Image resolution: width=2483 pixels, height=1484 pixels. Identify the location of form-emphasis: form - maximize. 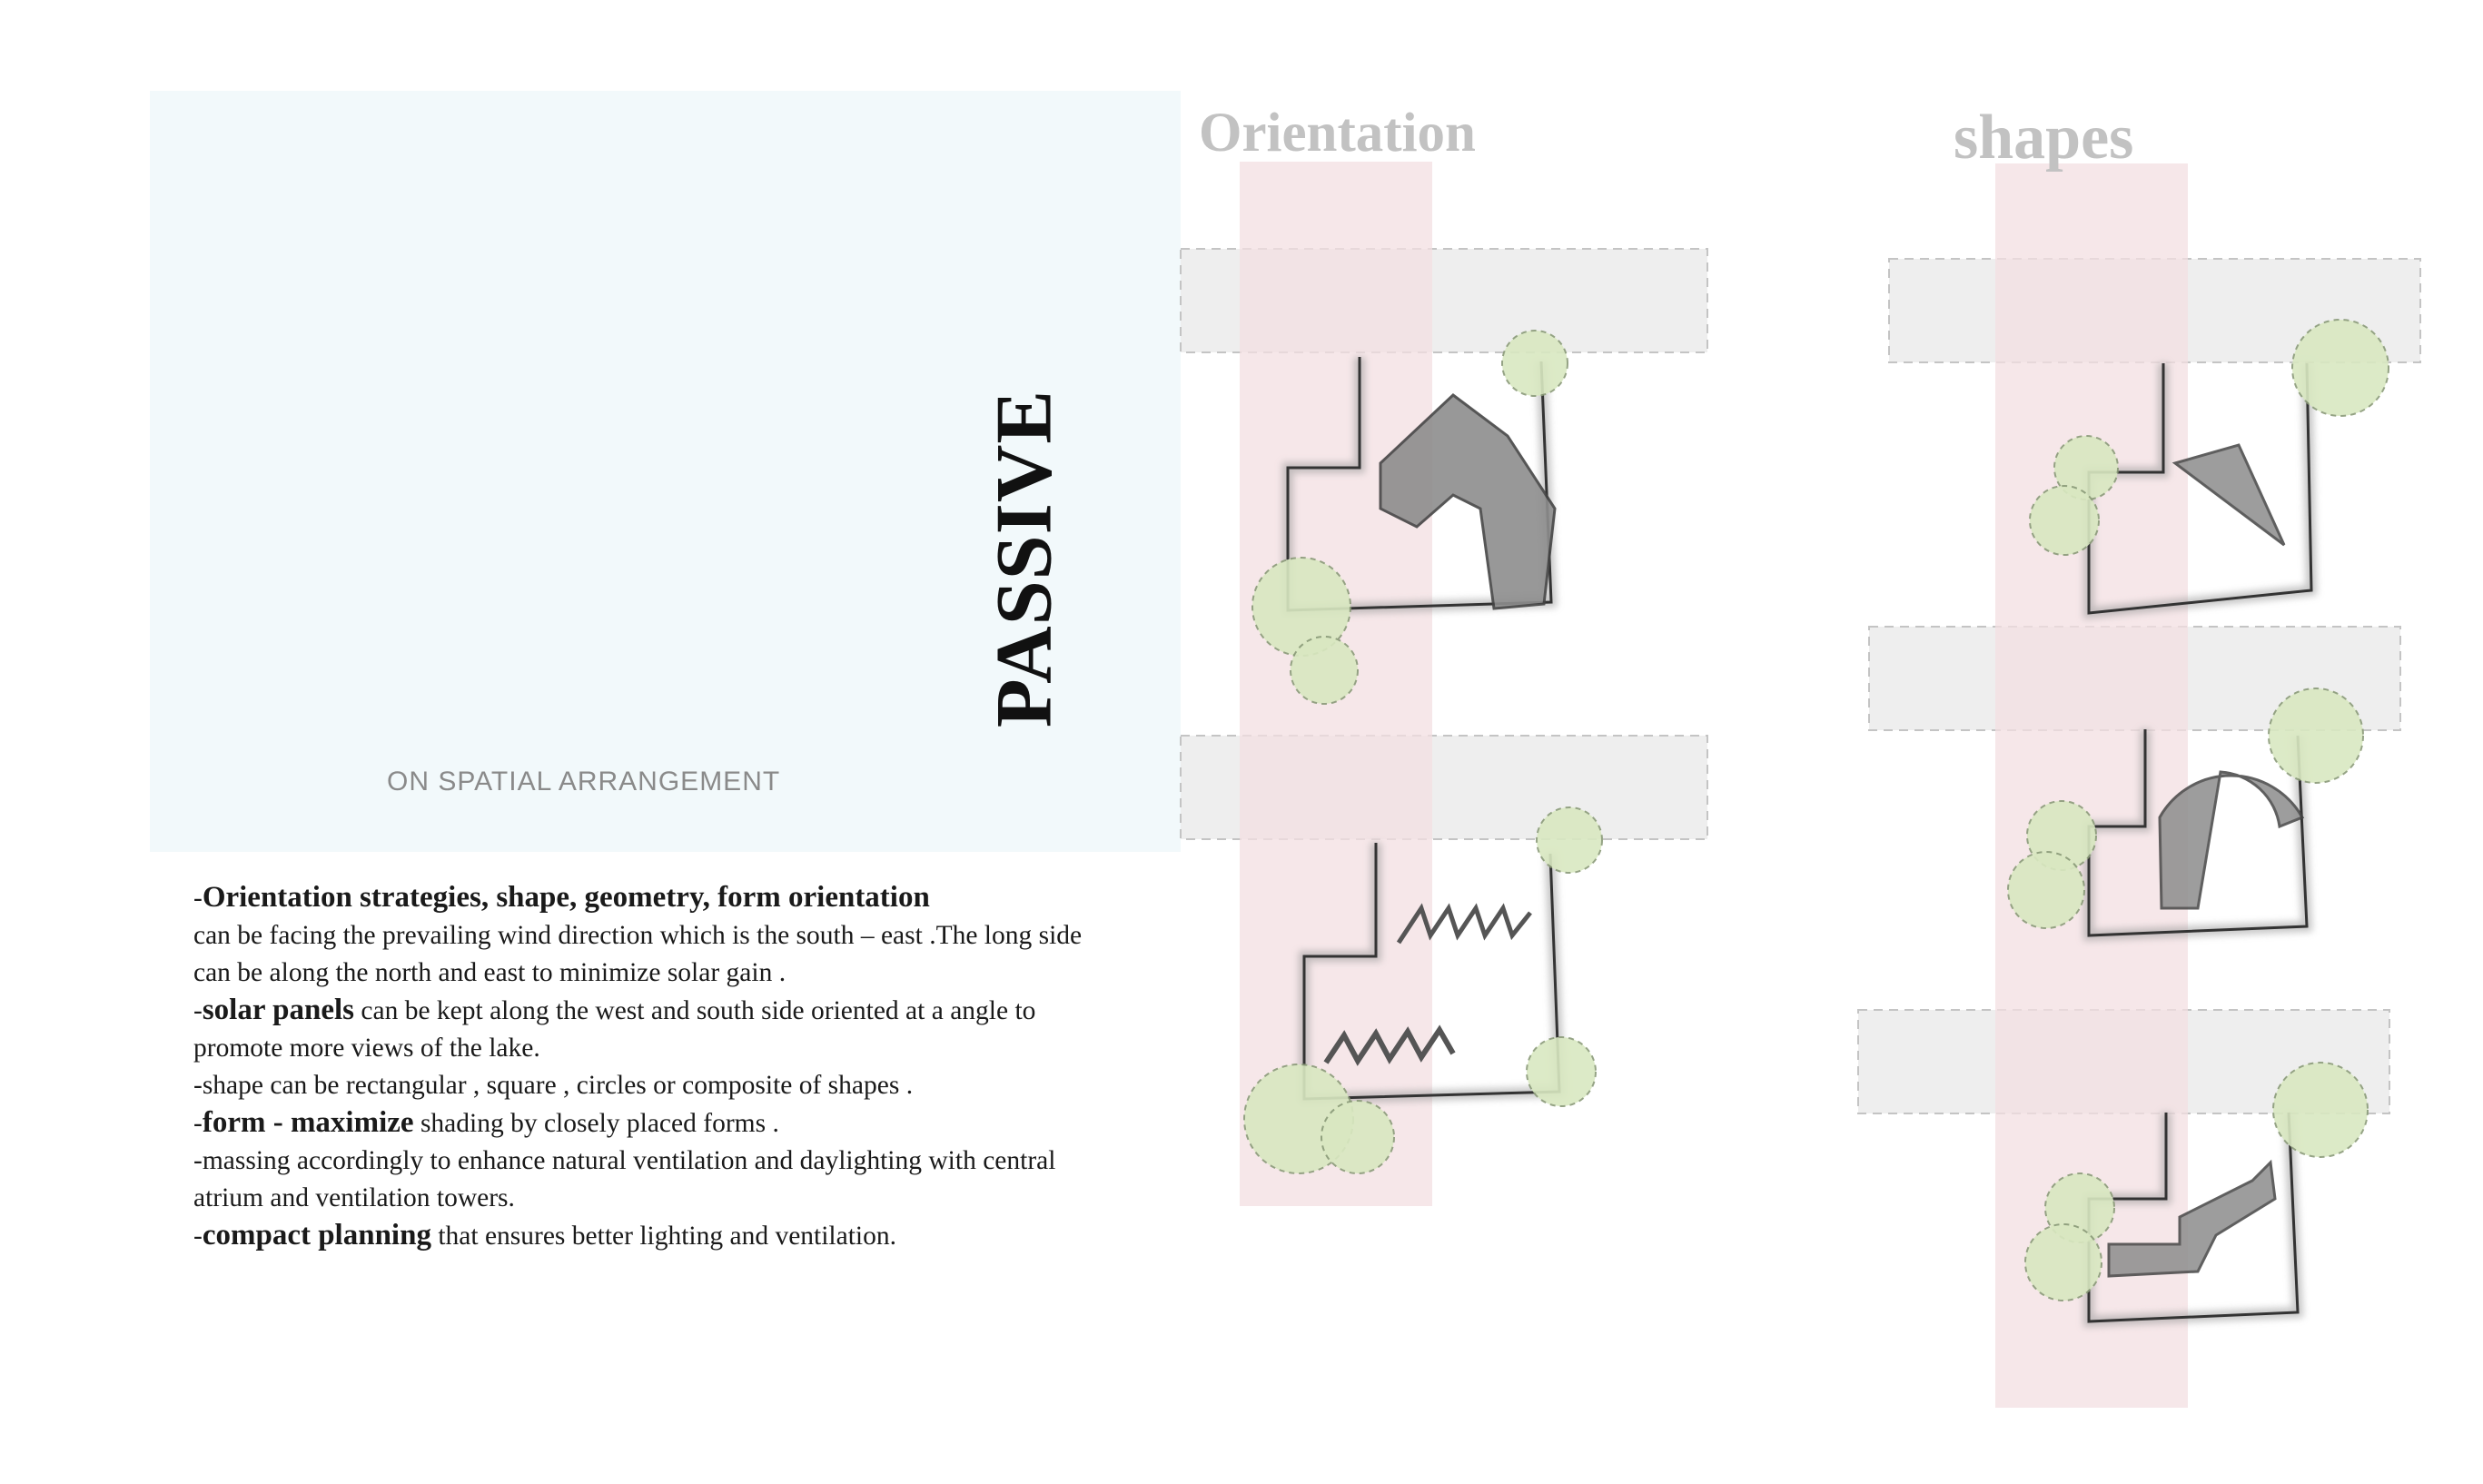
(308, 1122).